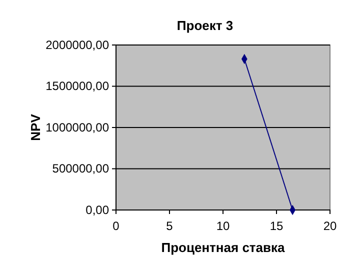 The height and width of the screenshot is (270, 351). Describe the element at coordinates (330, 226) in the screenshot. I see `x-tick-label: 20` at that location.